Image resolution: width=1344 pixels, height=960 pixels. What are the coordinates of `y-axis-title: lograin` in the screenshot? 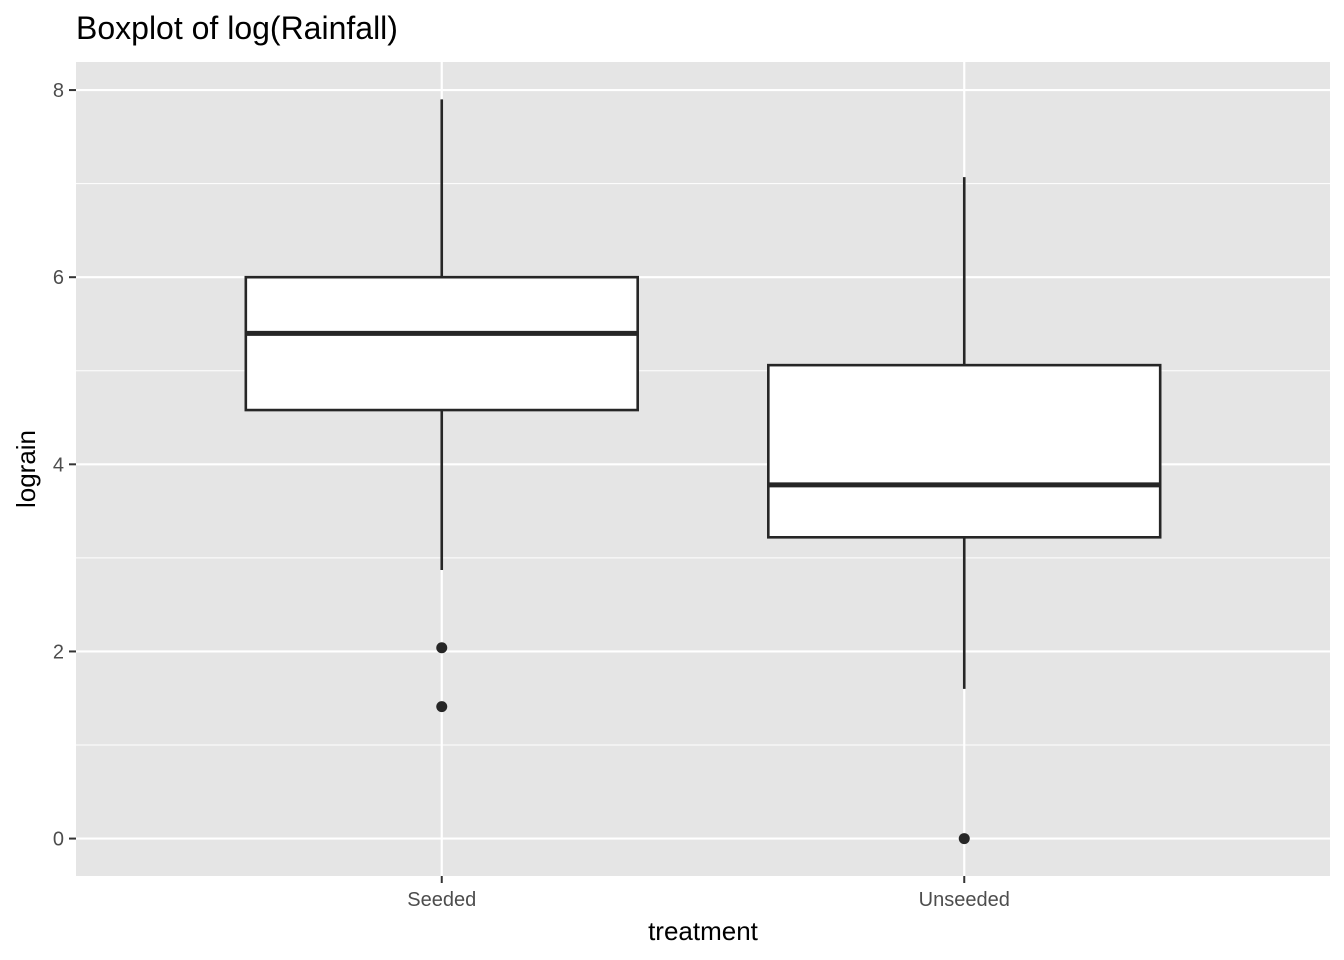 It's located at (26, 469).